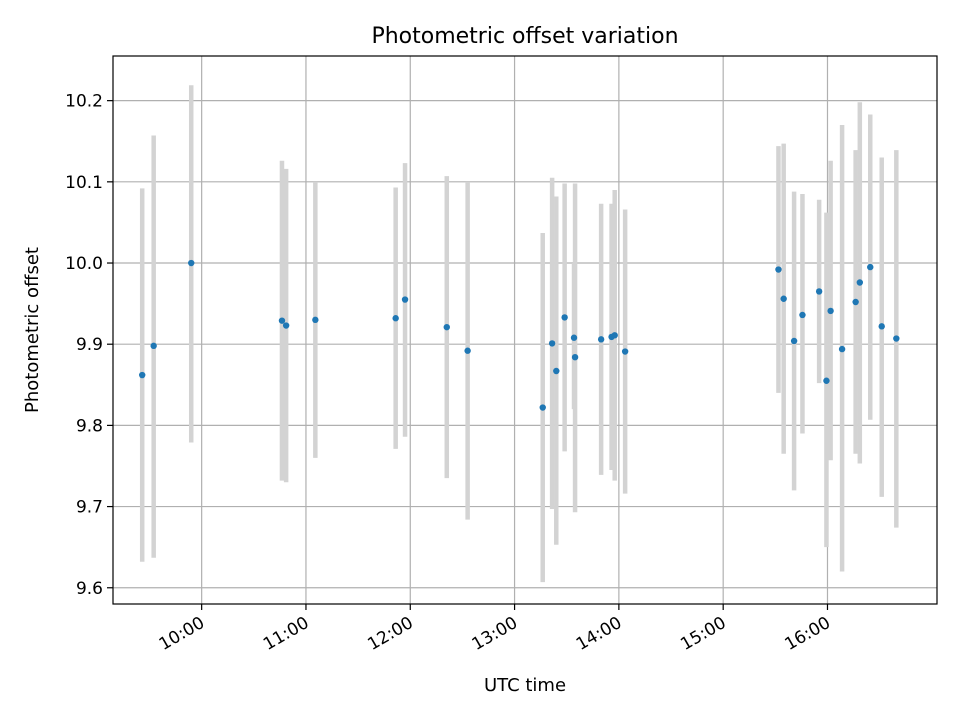 Image resolution: width=960 pixels, height=720 pixels. I want to click on y-axis-label: Photometric offset, so click(32, 330).